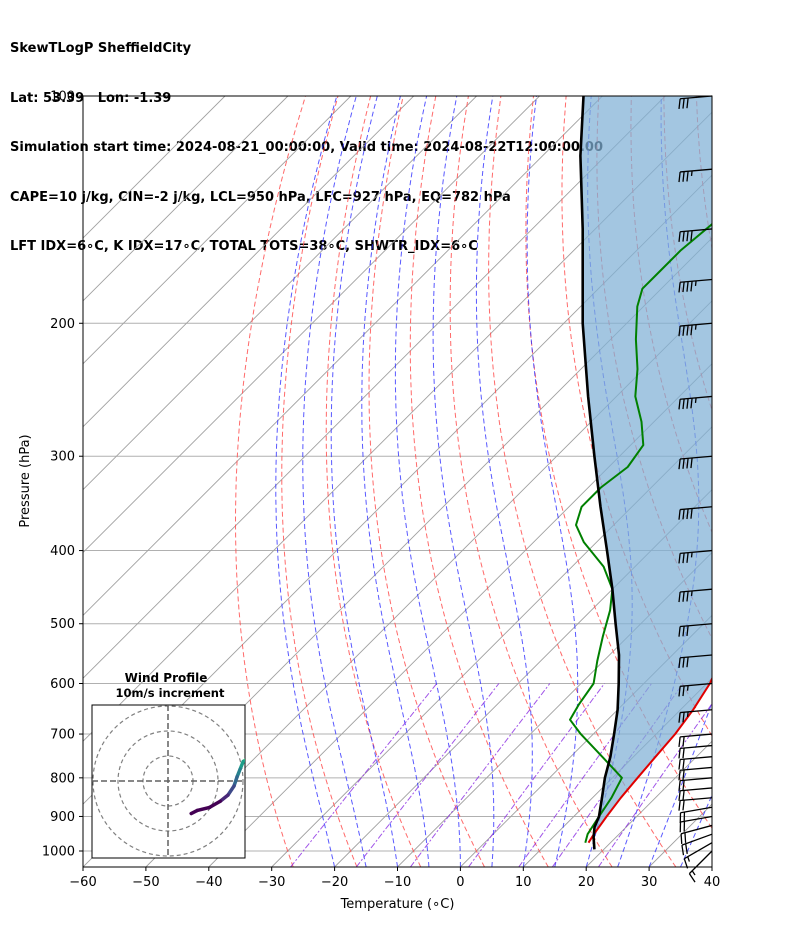  I want to click on x-tick-label: 20, so click(586, 882).